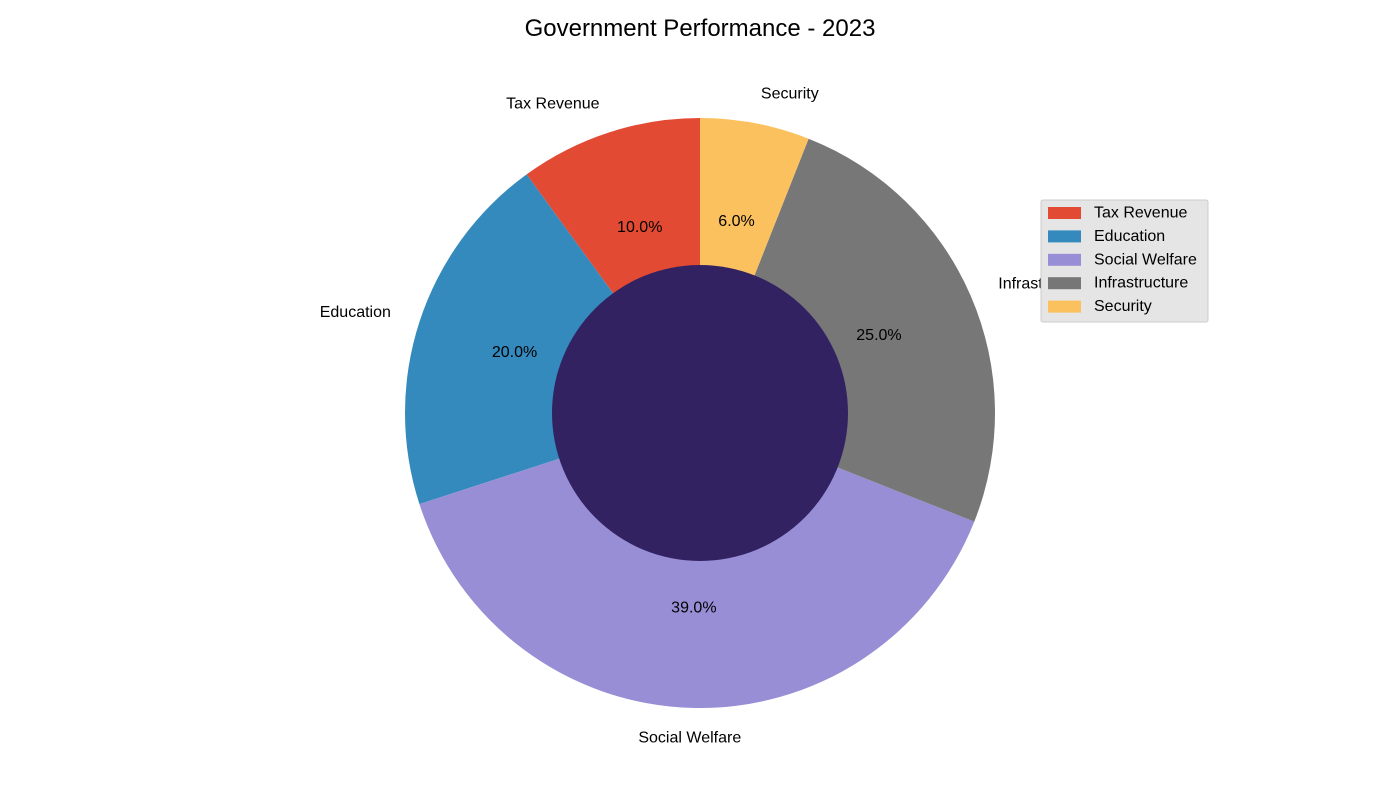  Describe the element at coordinates (689, 737) in the screenshot. I see `slice-label-social-welfare: Social Welfare` at that location.